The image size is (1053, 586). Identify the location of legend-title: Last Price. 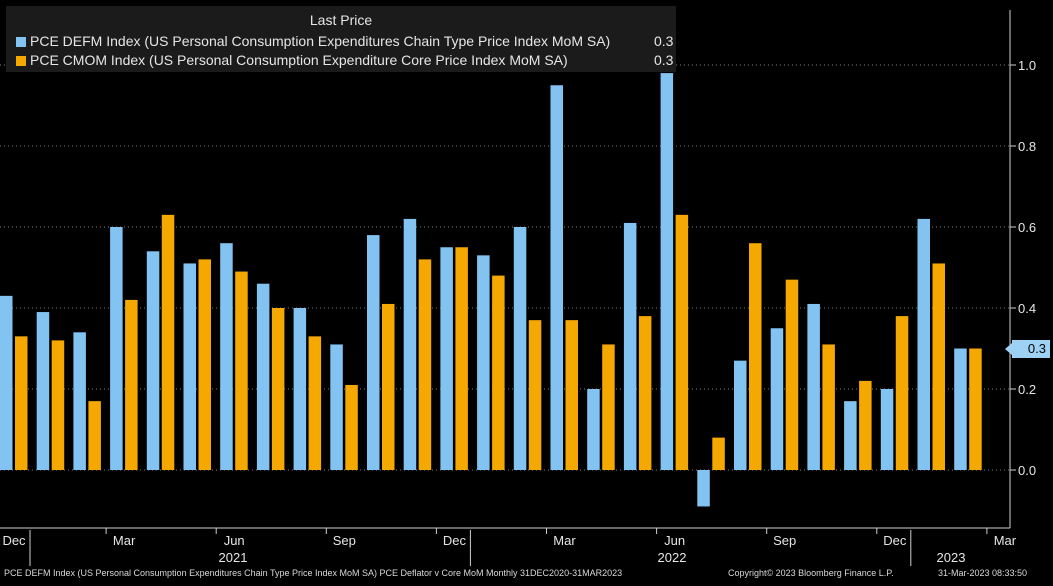
(341, 20).